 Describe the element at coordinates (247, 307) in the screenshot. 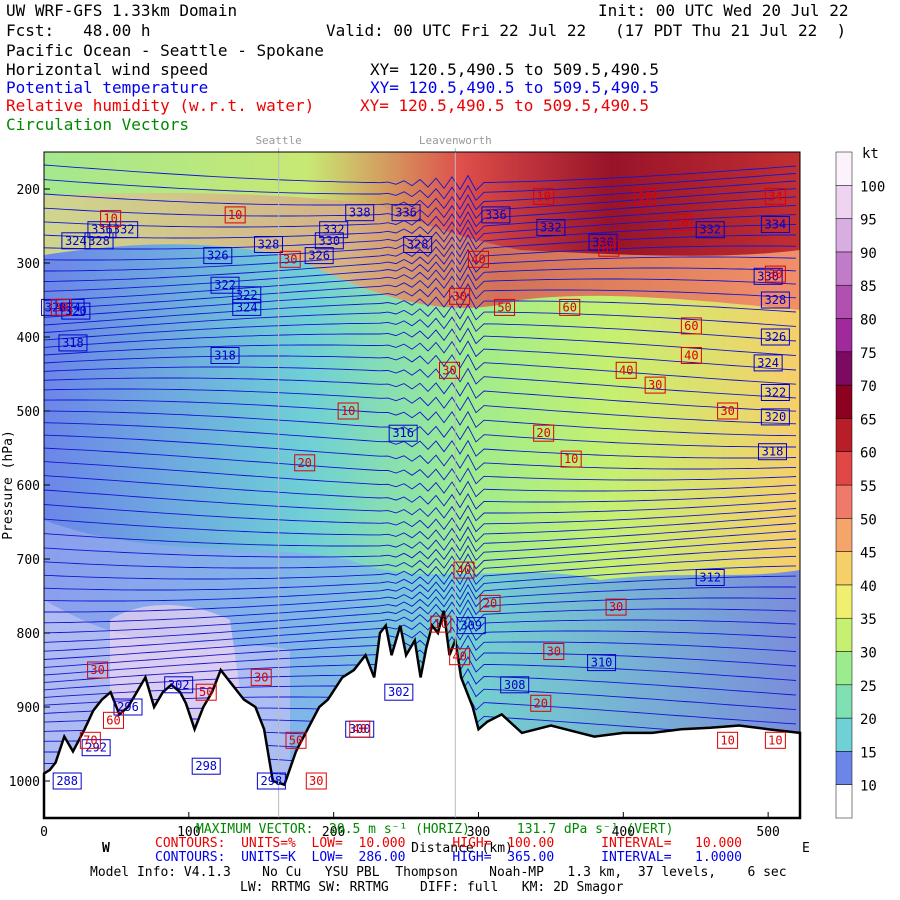

I see `theta-label: 324` at that location.